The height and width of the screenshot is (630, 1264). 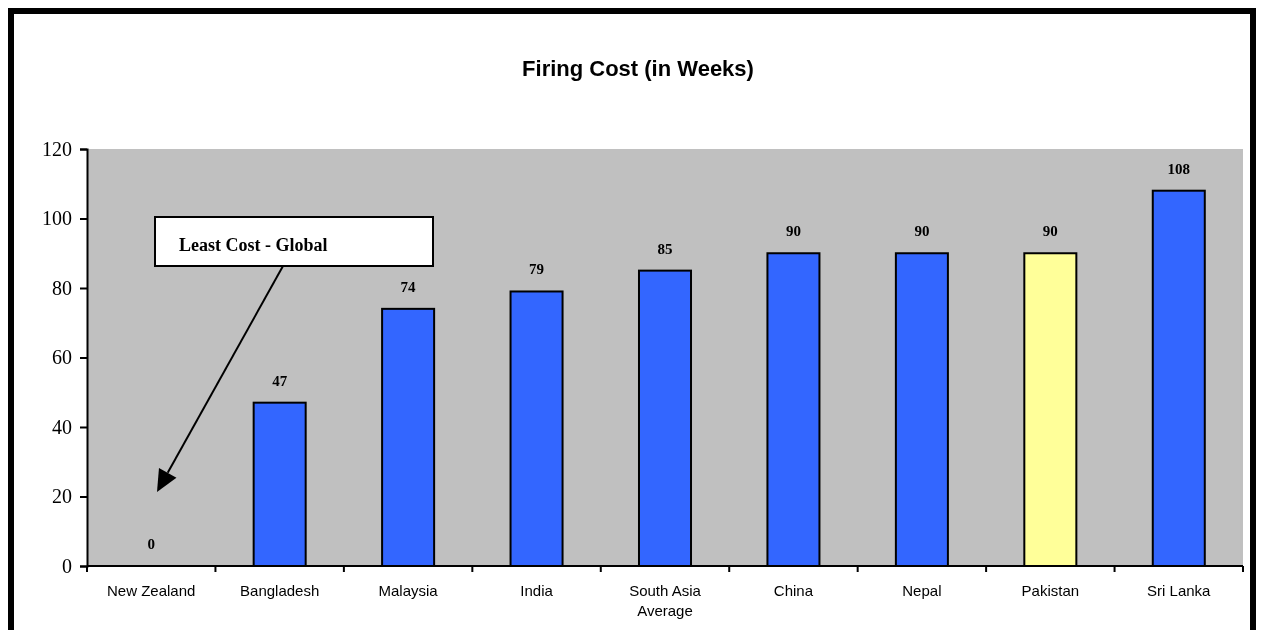 What do you see at coordinates (665, 248) in the screenshot?
I see `data-label: 85` at bounding box center [665, 248].